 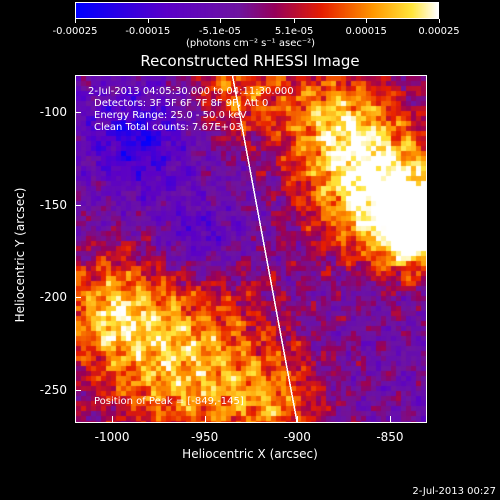 I want to click on annotation-time: 2-Jul-2013 04:05:30.000 to 04:11:30.000, so click(x=191, y=91).